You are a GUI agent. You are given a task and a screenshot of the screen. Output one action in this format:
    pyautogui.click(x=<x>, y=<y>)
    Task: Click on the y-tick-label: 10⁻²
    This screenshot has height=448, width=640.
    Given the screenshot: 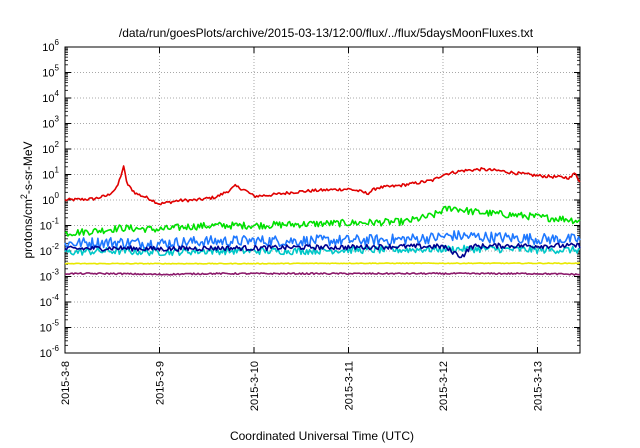 What is the action you would take?
    pyautogui.click(x=50, y=250)
    